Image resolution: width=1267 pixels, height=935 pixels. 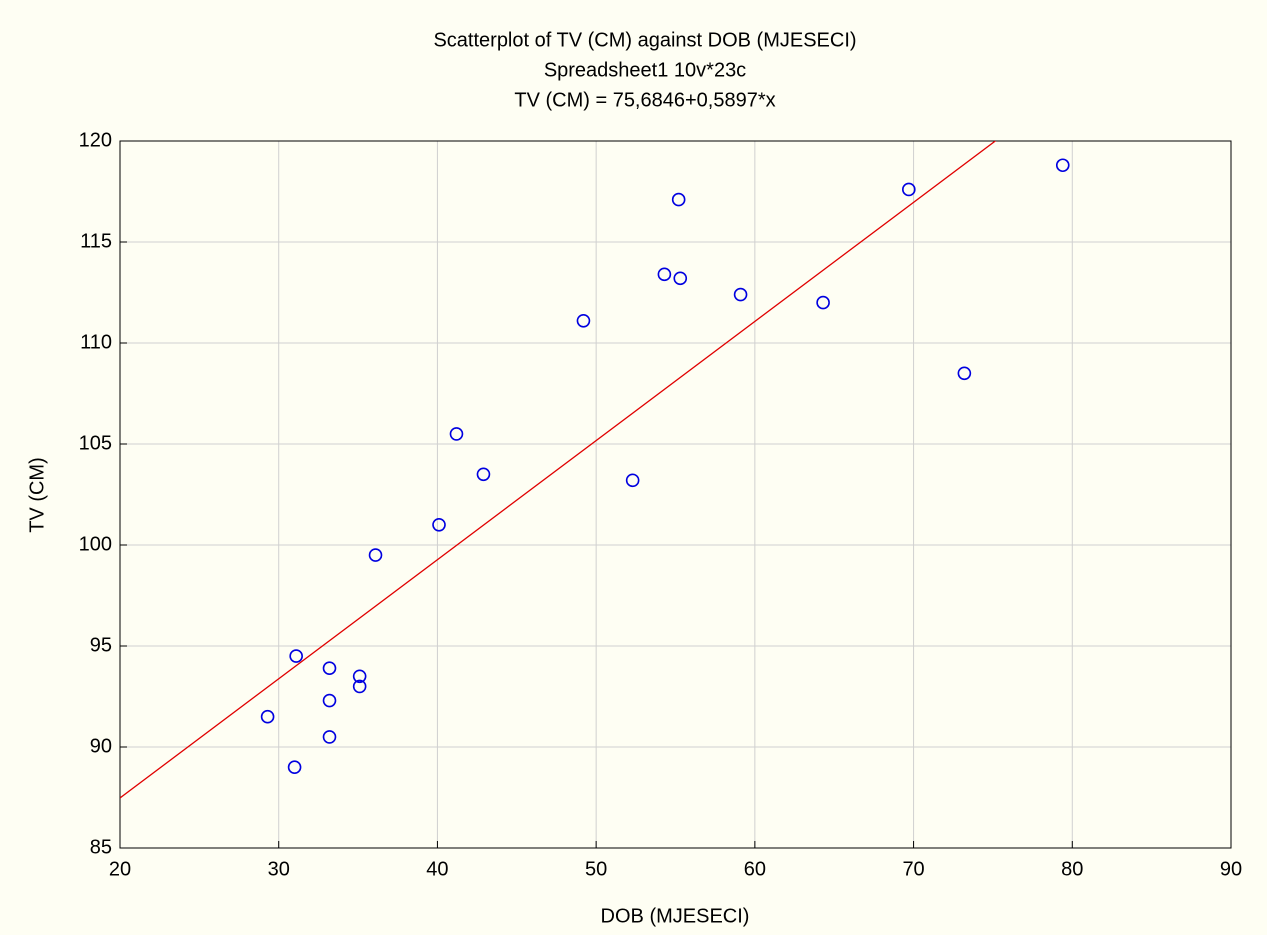 I want to click on y-axis-label: TV (CM), so click(x=37, y=495).